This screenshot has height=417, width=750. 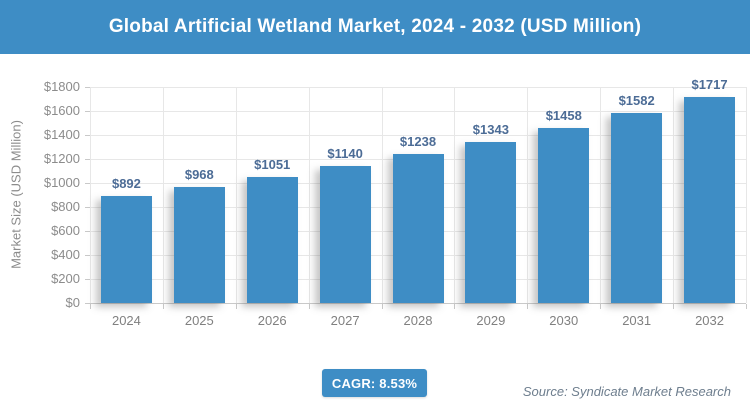 I want to click on cagr-badge: CAGR: 8.53%, so click(x=374, y=383).